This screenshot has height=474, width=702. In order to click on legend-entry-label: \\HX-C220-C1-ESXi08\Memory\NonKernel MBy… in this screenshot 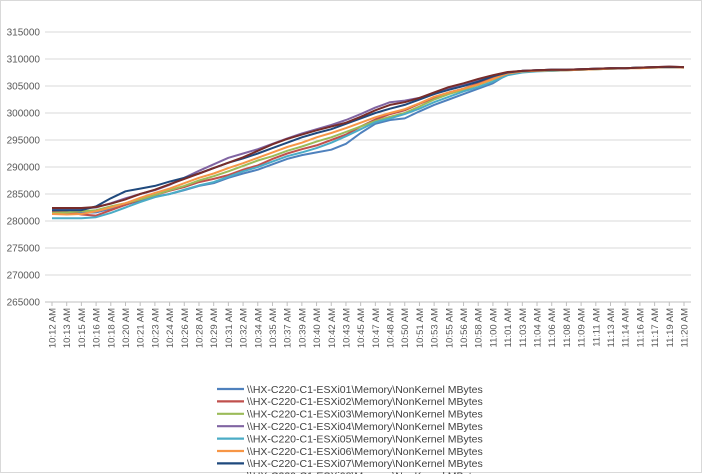, I will do `click(365, 472)`.